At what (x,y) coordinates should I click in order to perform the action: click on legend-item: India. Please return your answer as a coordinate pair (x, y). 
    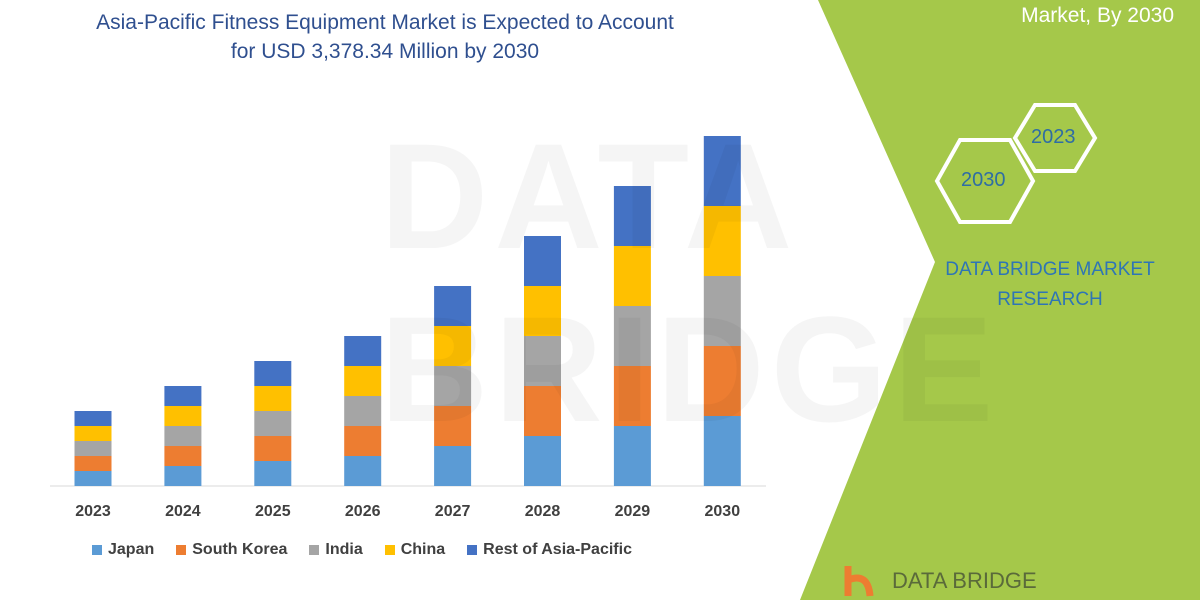
    Looking at the image, I should click on (336, 550).